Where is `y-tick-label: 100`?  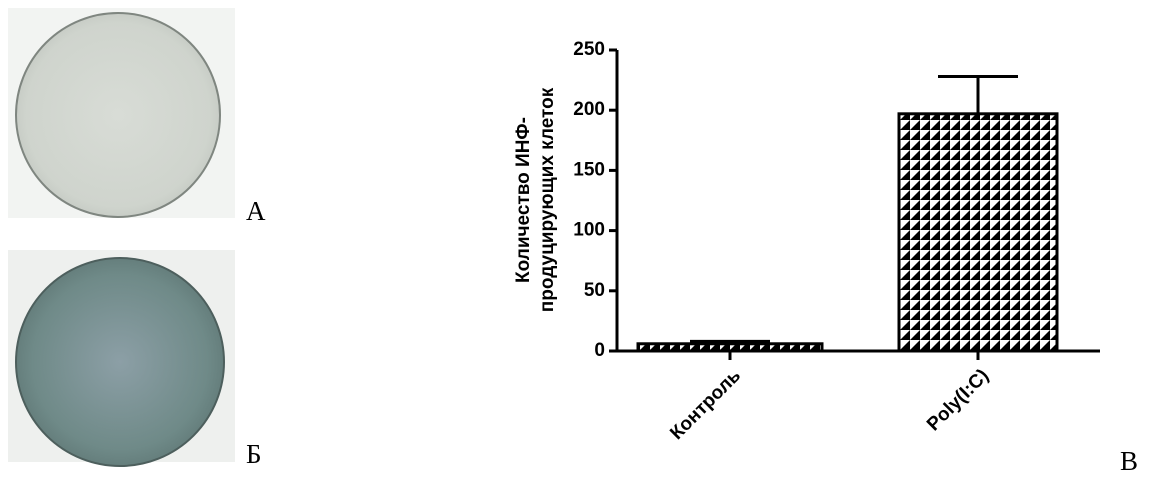 y-tick-label: 100 is located at coordinates (589, 230).